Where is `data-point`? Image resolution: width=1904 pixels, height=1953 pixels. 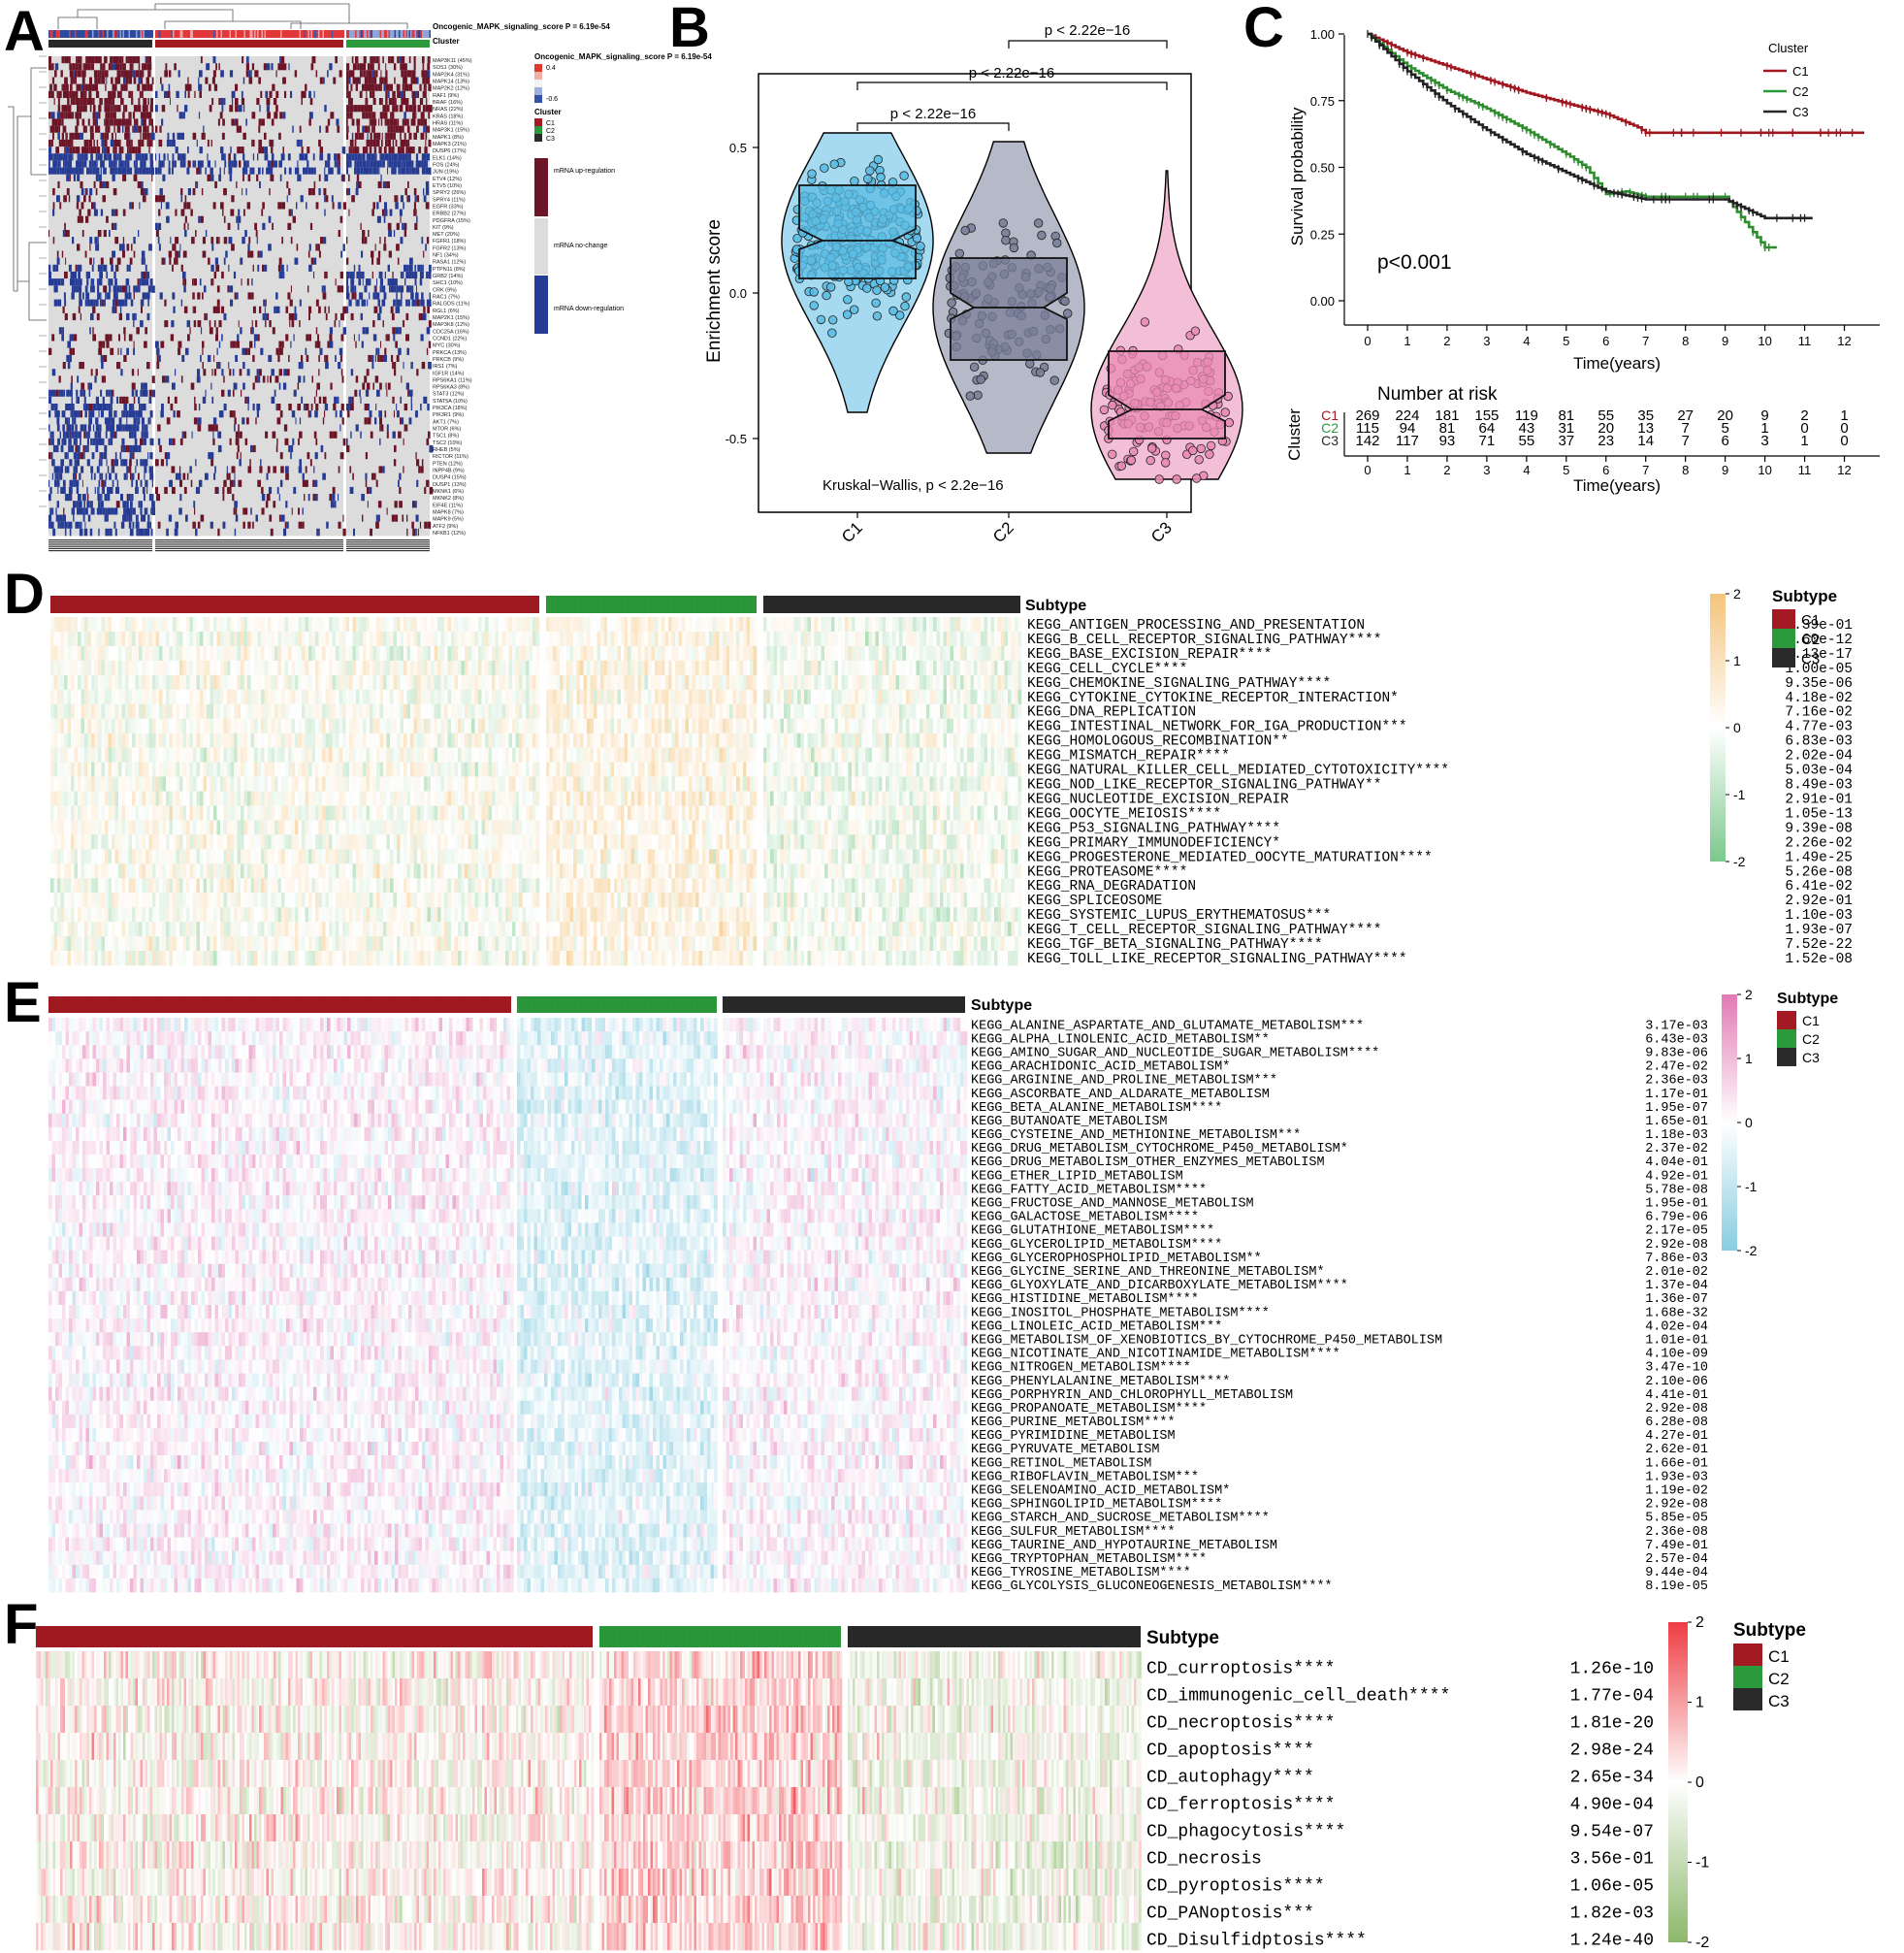 data-point is located at coordinates (970, 396).